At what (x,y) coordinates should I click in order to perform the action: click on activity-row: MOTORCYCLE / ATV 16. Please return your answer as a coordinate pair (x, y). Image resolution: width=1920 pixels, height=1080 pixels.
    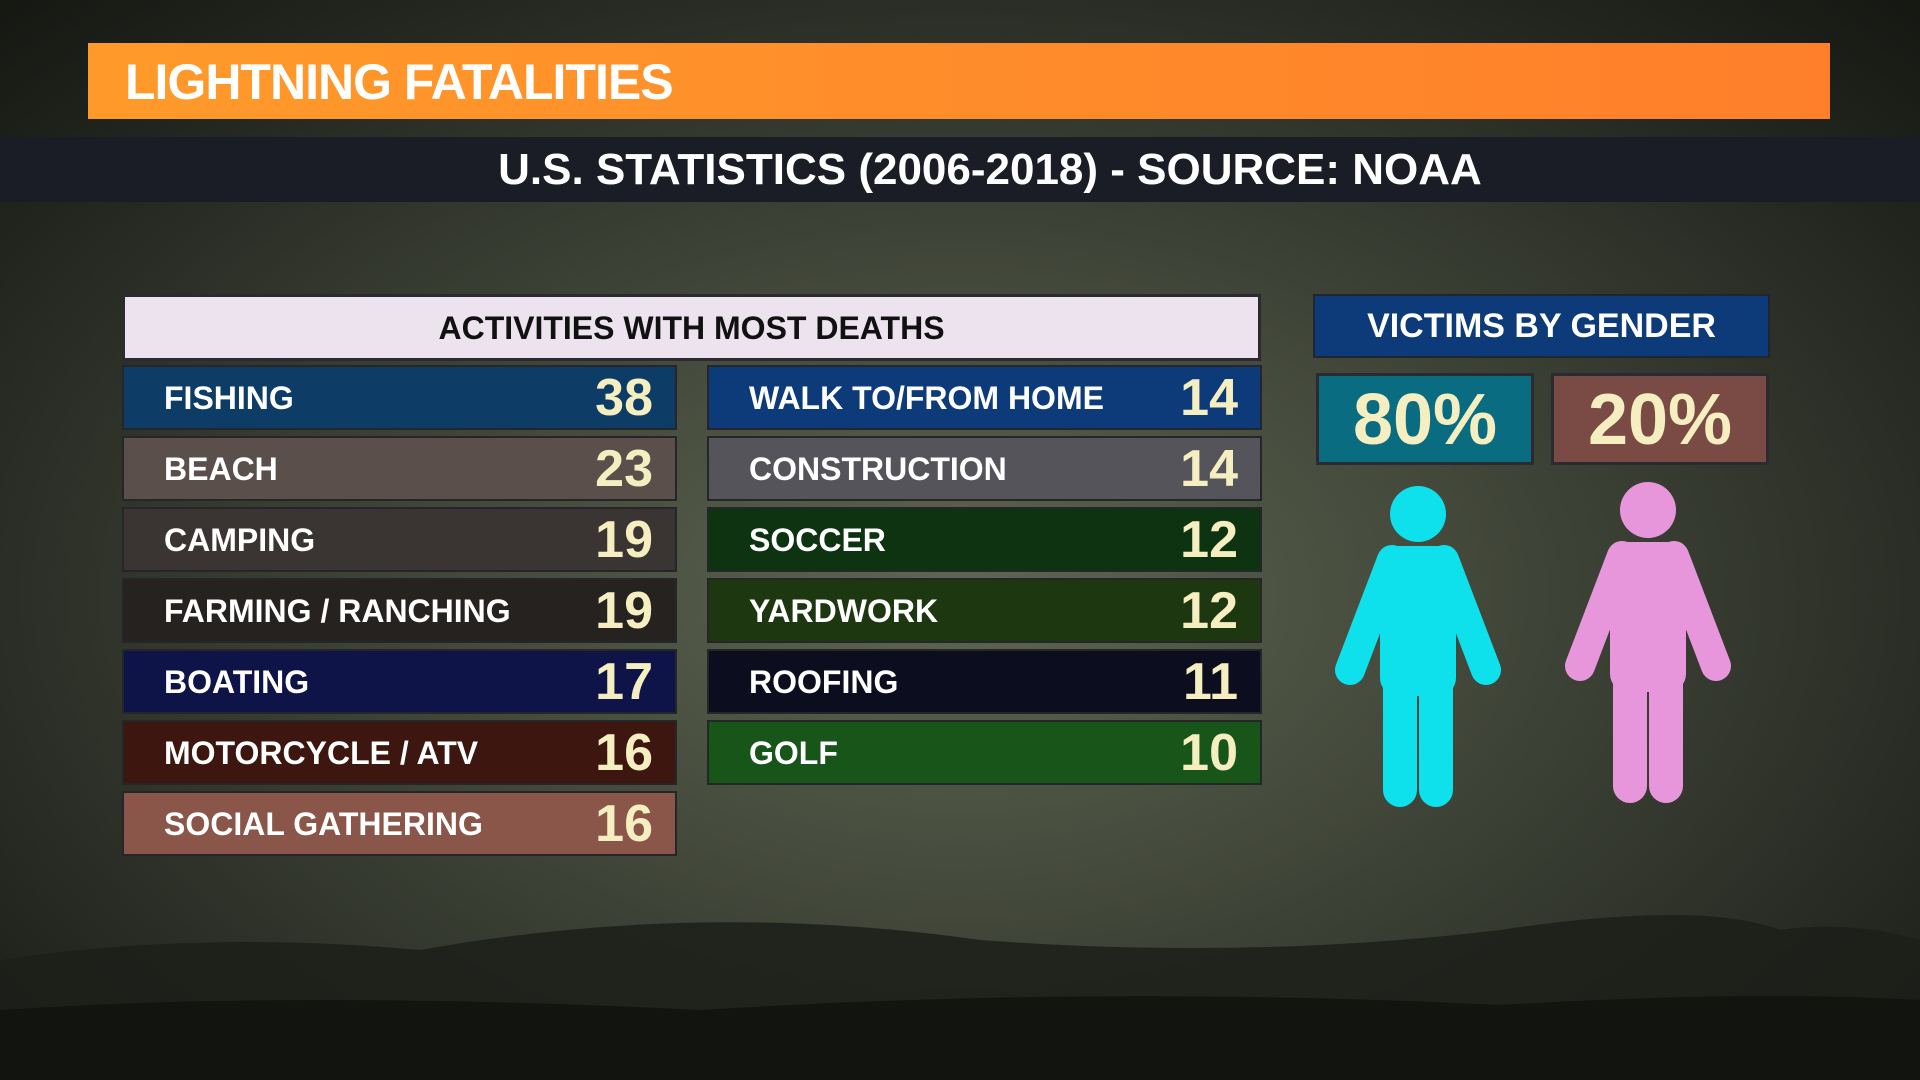
    Looking at the image, I should click on (399, 752).